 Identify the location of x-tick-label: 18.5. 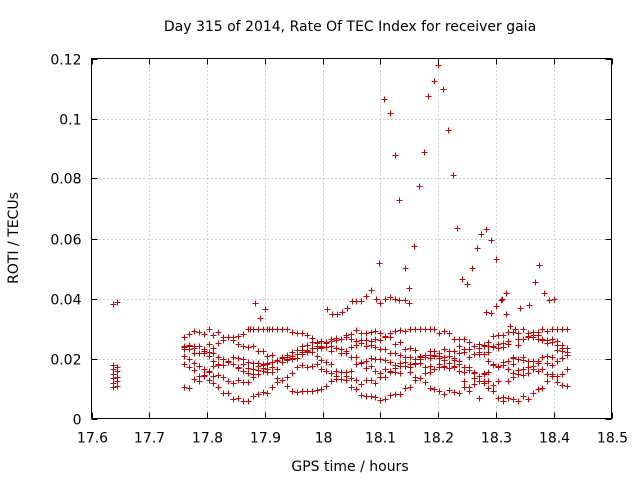
(612, 439).